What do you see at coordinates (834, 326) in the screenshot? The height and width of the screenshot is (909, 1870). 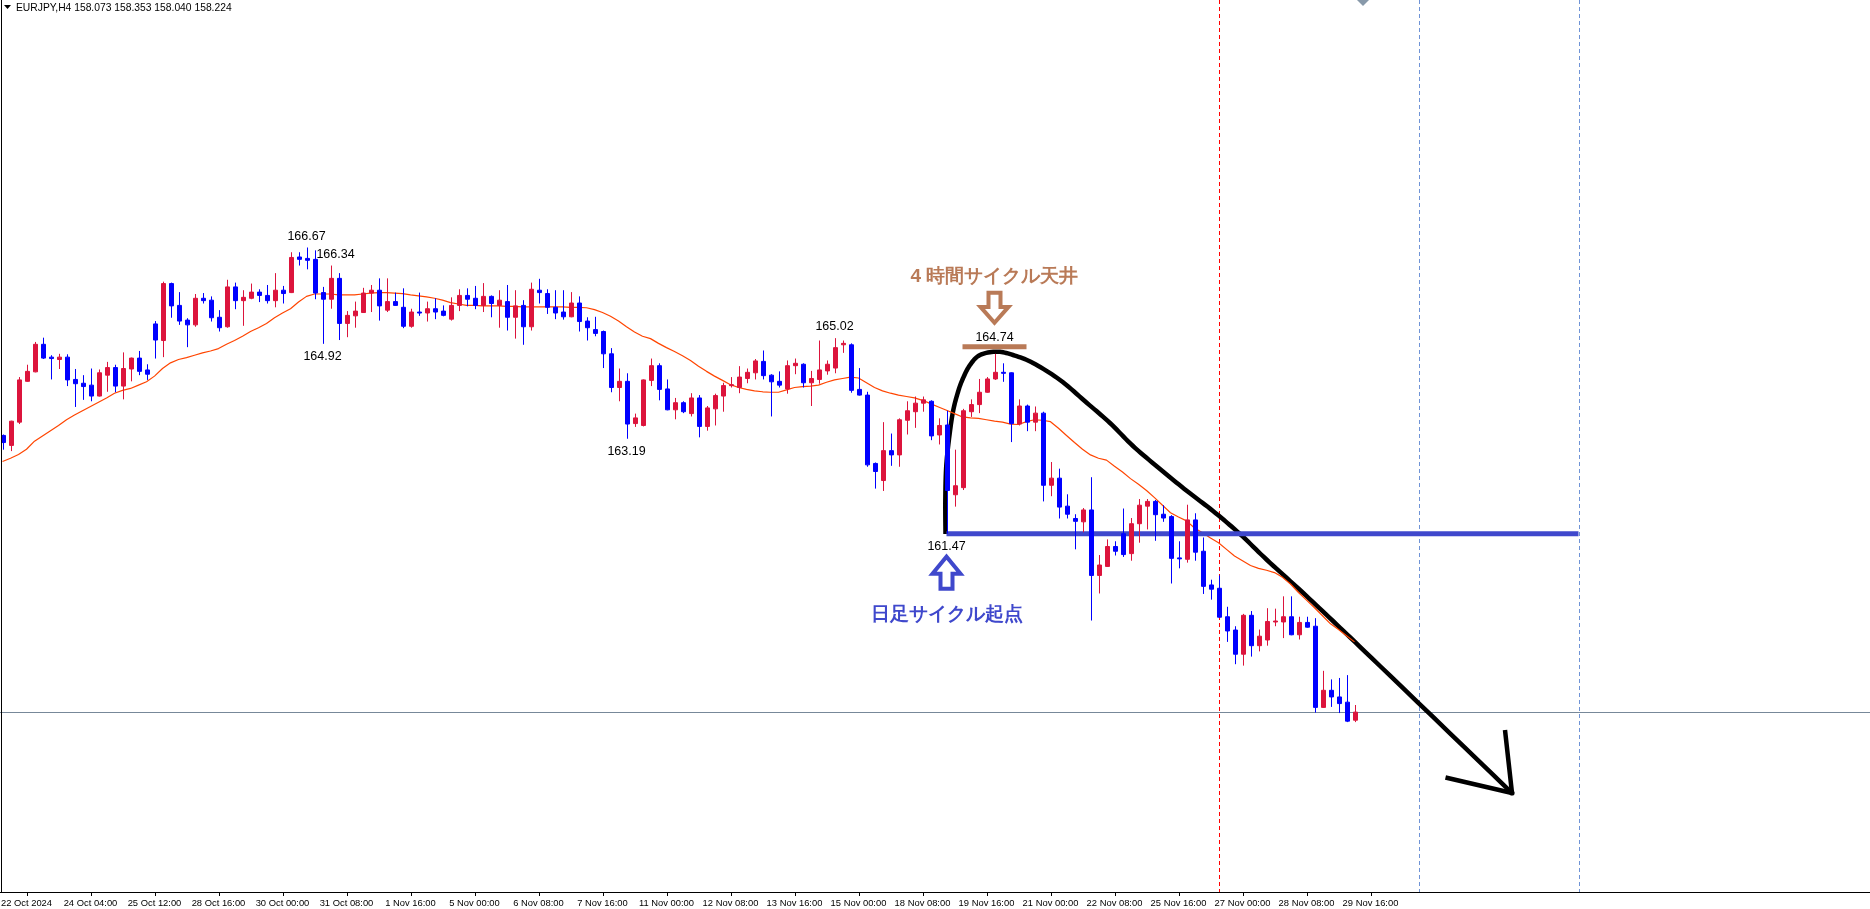 I see `annotation: 165.02` at bounding box center [834, 326].